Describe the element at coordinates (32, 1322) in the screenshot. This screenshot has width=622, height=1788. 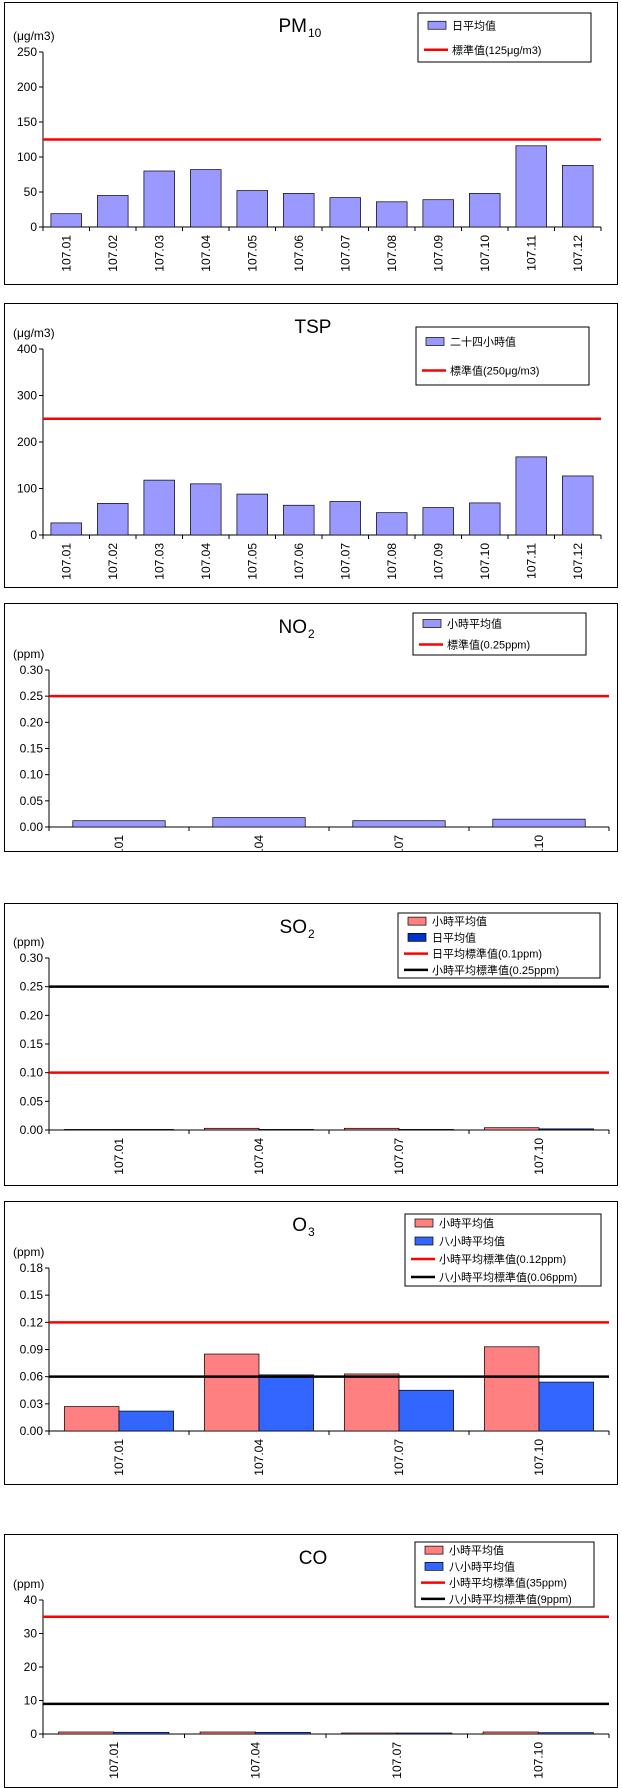
I see `y-tick-label: 0.12` at that location.